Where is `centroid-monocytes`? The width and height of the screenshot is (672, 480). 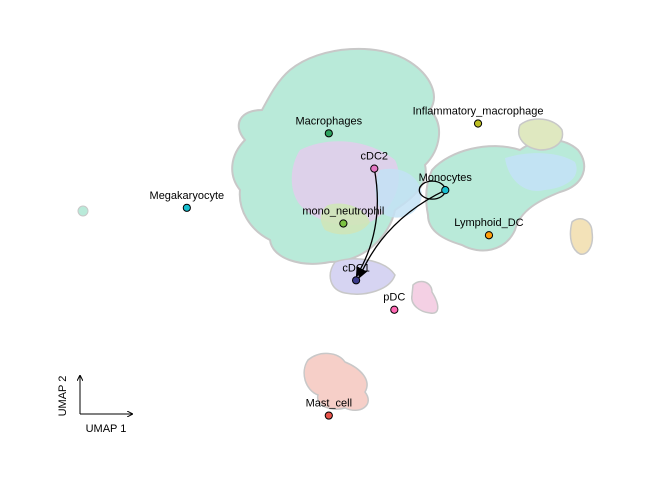 centroid-monocytes is located at coordinates (445, 190).